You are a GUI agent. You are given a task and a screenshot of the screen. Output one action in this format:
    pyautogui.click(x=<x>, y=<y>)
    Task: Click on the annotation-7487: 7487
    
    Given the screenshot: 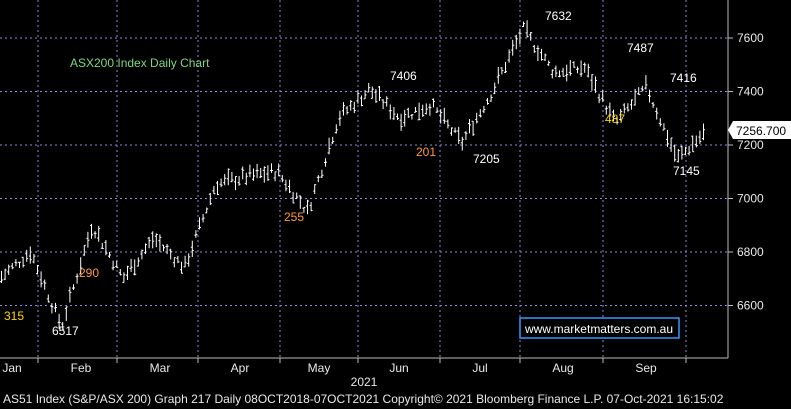 What is the action you would take?
    pyautogui.click(x=640, y=48)
    